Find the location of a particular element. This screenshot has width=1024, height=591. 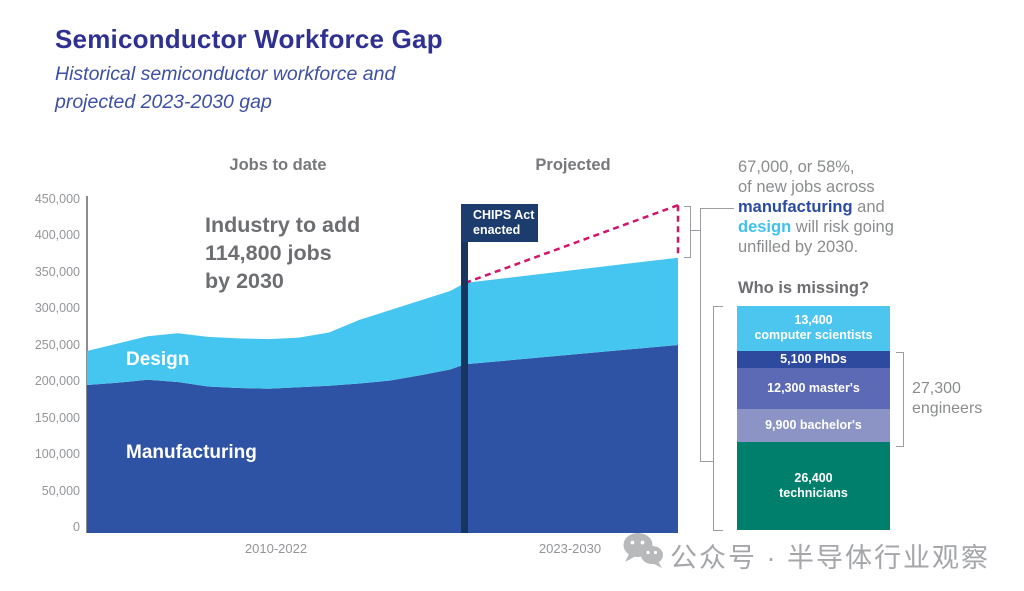

gap-bar-segment-computer-scientists: 13,400 computer scientists is located at coordinates (813, 328).